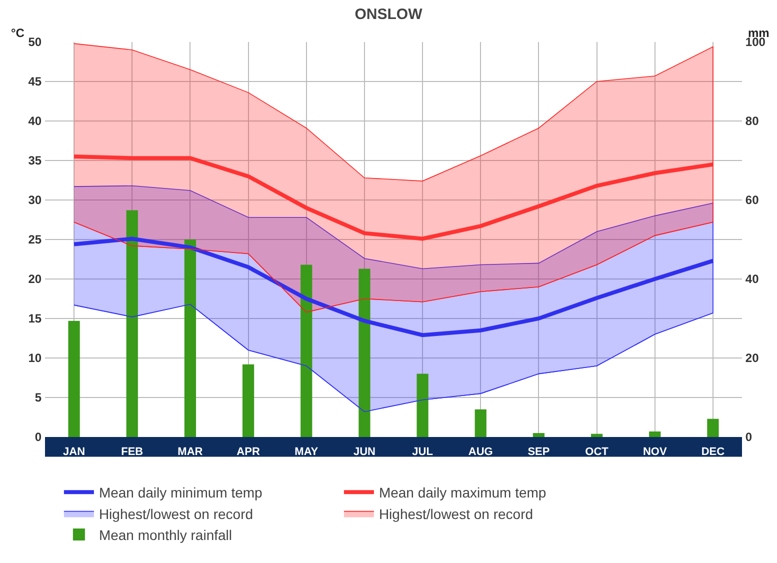  I want to click on y2-tick-label: 80, so click(752, 121).